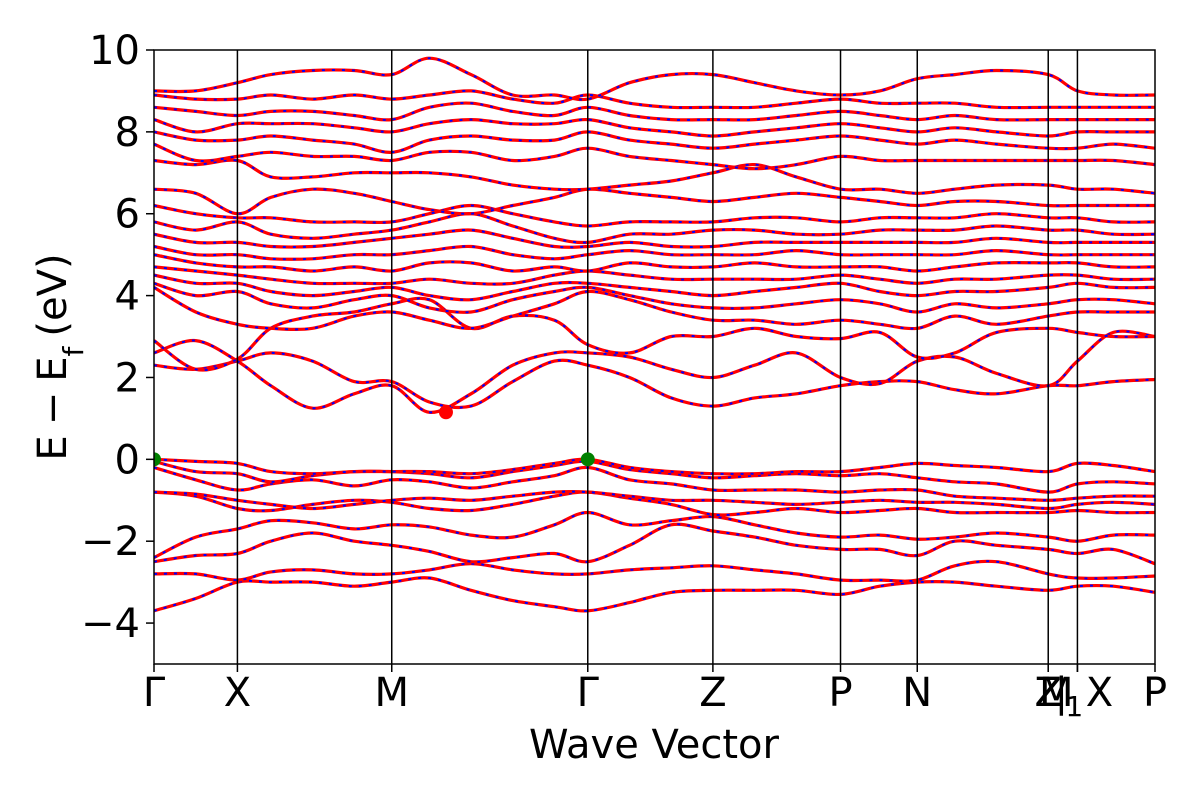 Image resolution: width=1200 pixels, height=804 pixels. What do you see at coordinates (53, 409) in the screenshot?
I see `y-axis-title-dash: −` at bounding box center [53, 409].